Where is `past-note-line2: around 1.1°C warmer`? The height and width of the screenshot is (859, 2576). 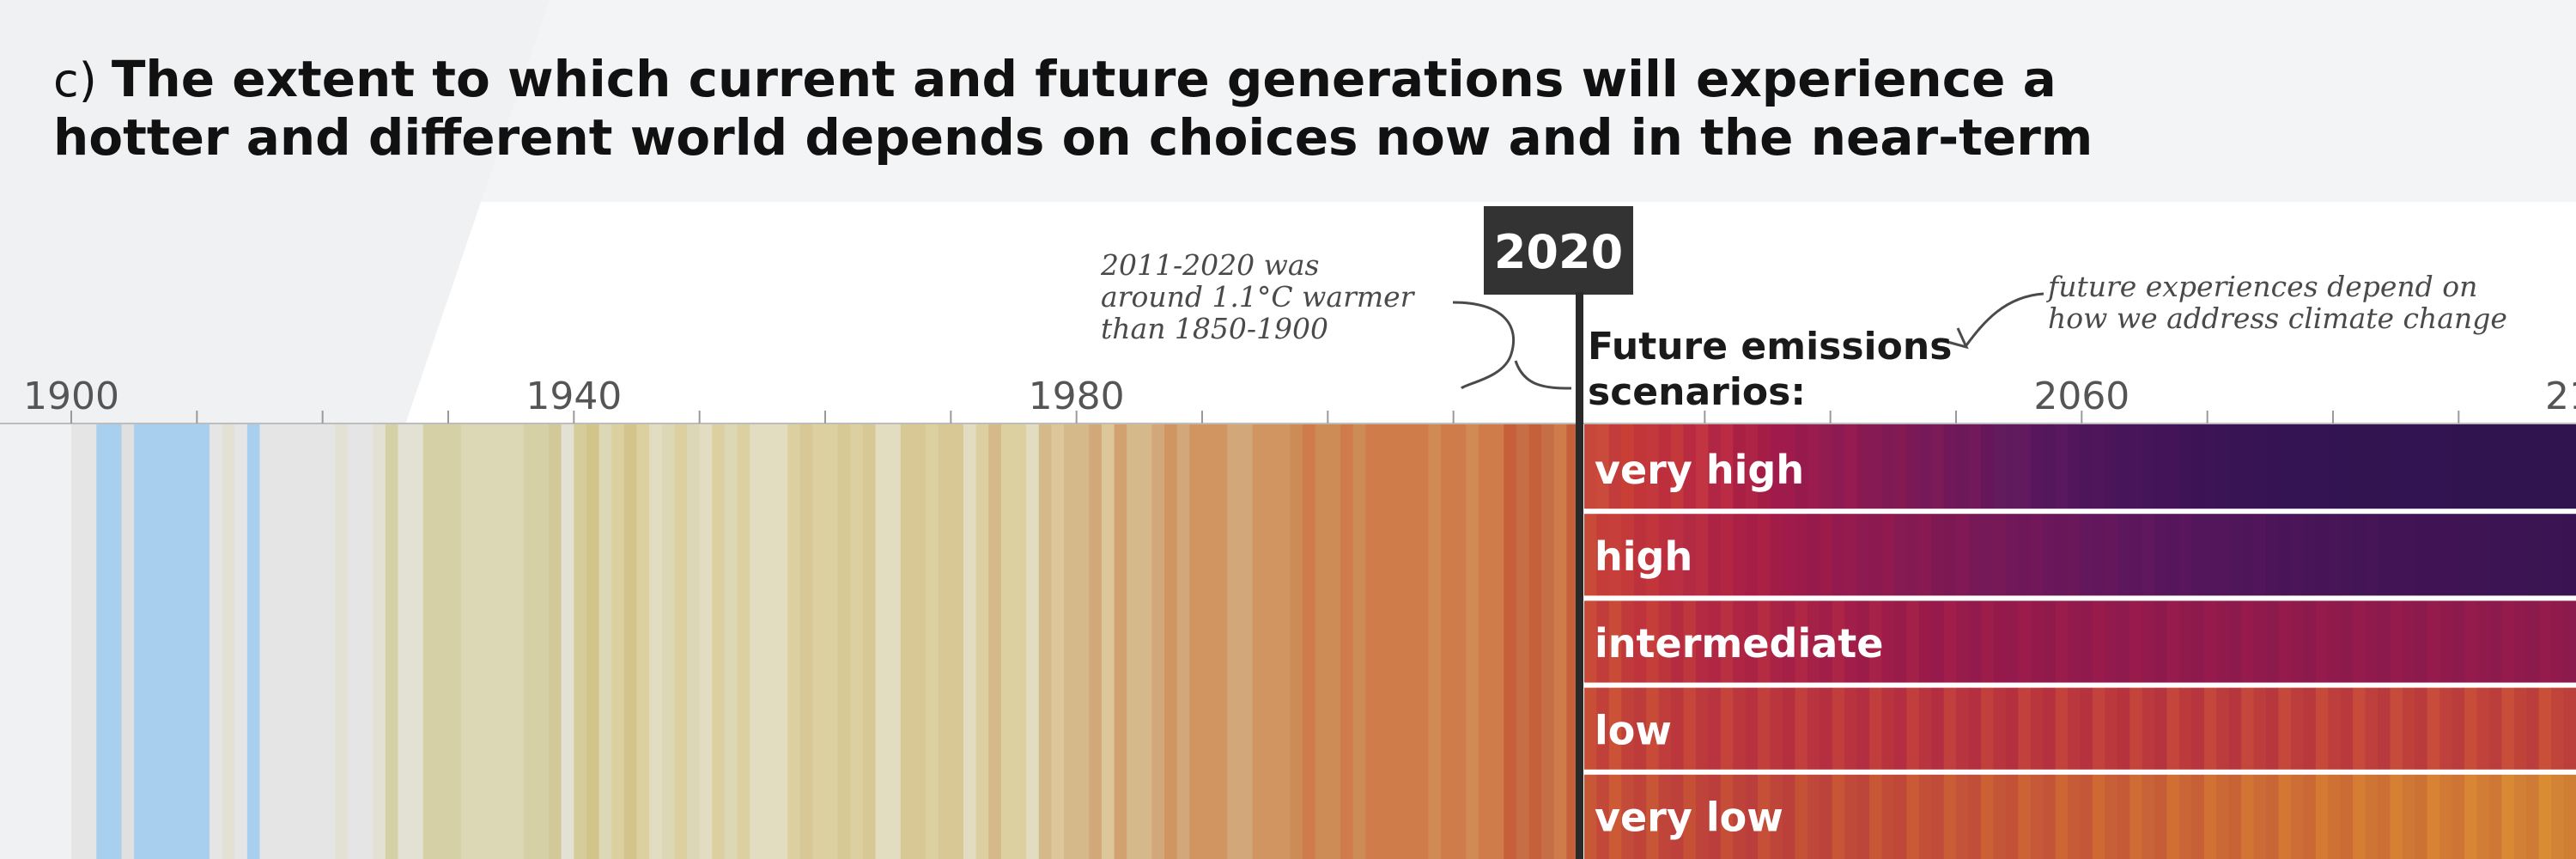 past-note-line2: around 1.1°C warmer is located at coordinates (1258, 297).